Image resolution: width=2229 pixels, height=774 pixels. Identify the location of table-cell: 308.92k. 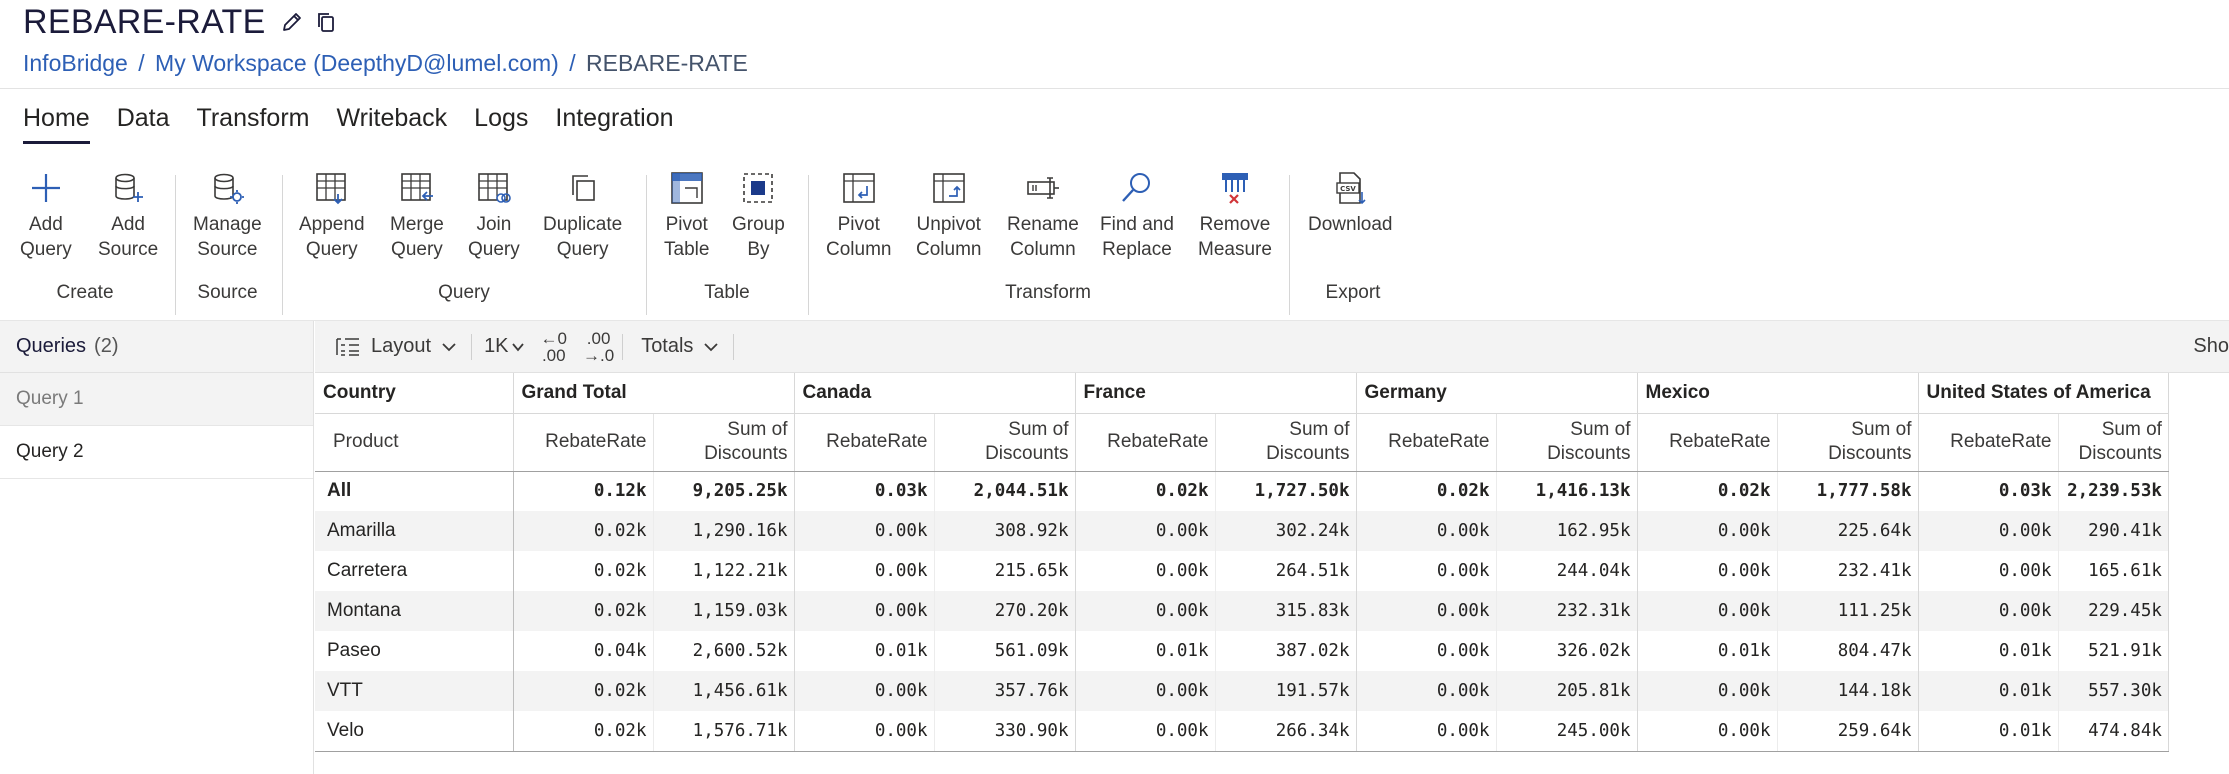
(1005, 531).